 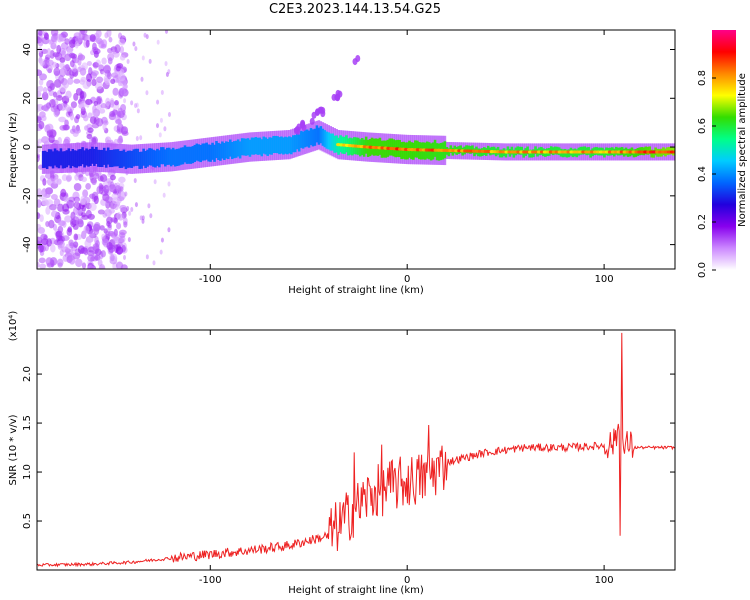 What do you see at coordinates (702, 78) in the screenshot?
I see `colorbar-tick-label: 0.8` at bounding box center [702, 78].